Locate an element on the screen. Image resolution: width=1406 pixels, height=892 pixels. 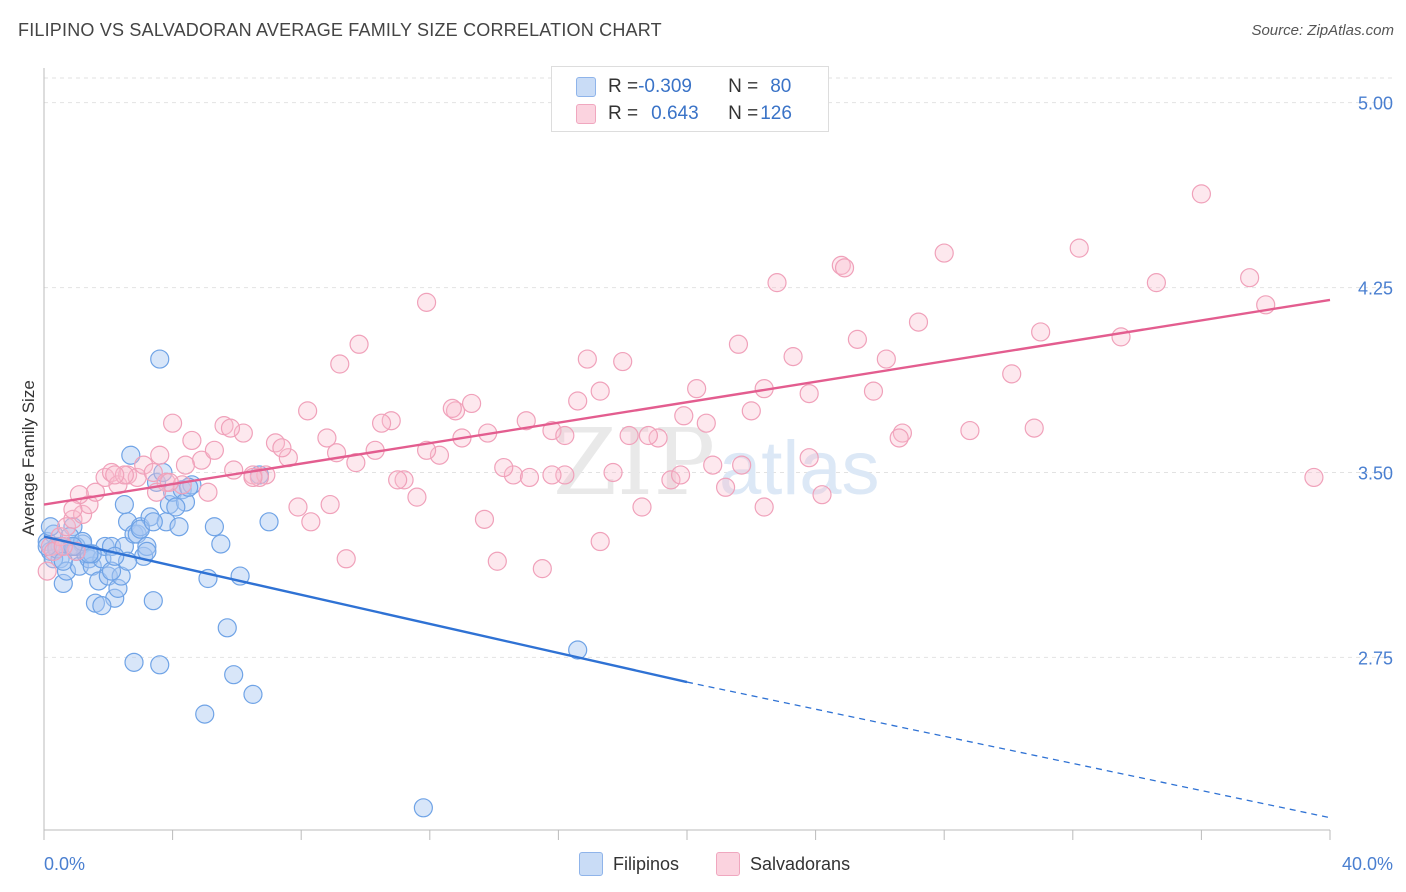
watermark-atlas: atlas is located at coordinates (799, 468).